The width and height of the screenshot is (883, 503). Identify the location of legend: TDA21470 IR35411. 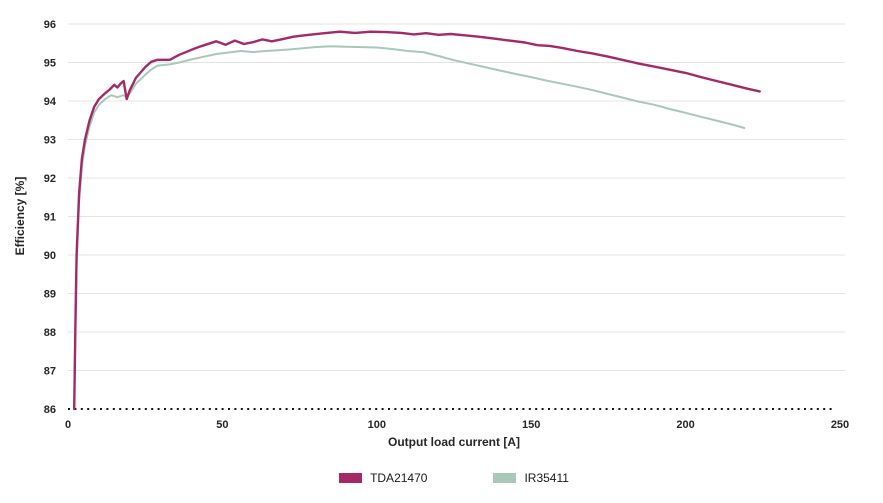
(454, 478).